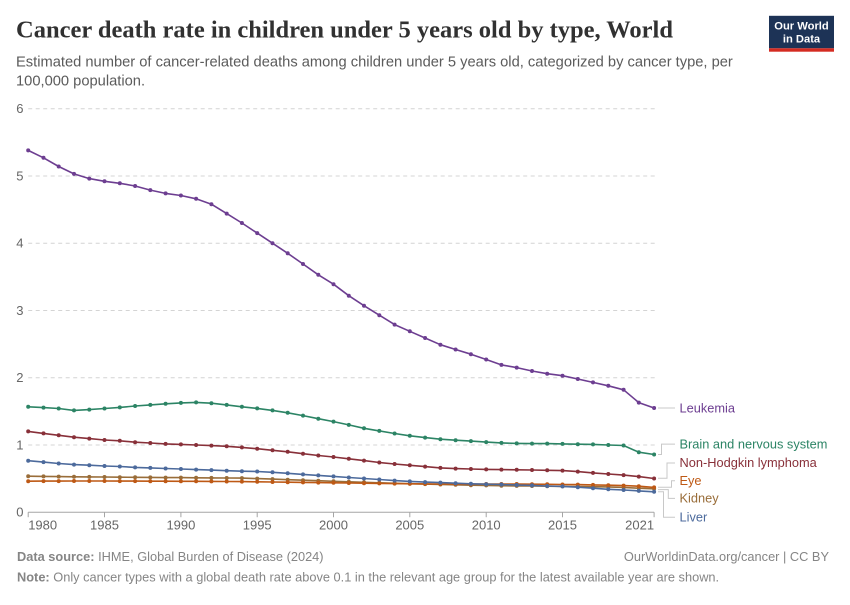 This screenshot has width=850, height=605. Describe the element at coordinates (19, 243) in the screenshot. I see `svg-text: 4` at that location.